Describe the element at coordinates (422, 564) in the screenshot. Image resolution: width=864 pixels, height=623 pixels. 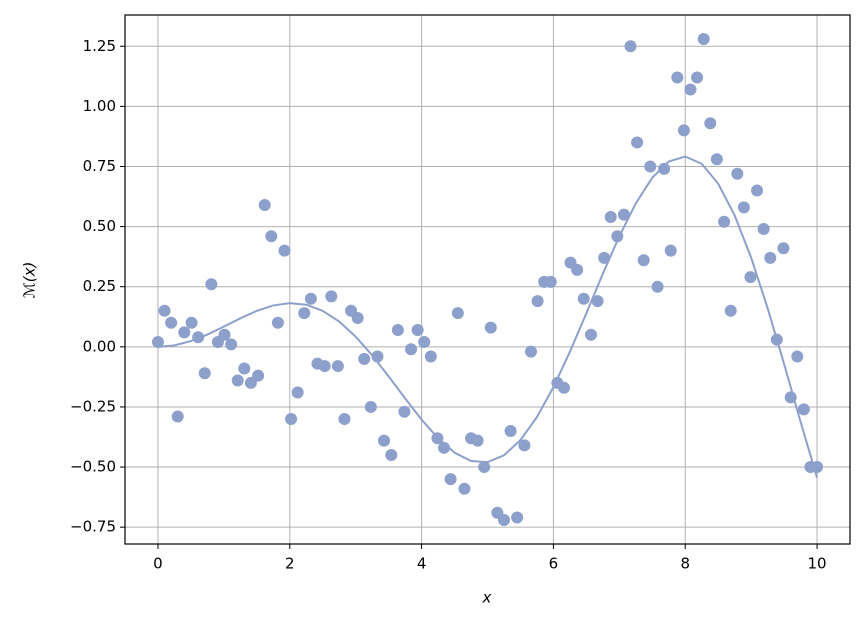
I see `x-tick-label: 4` at that location.